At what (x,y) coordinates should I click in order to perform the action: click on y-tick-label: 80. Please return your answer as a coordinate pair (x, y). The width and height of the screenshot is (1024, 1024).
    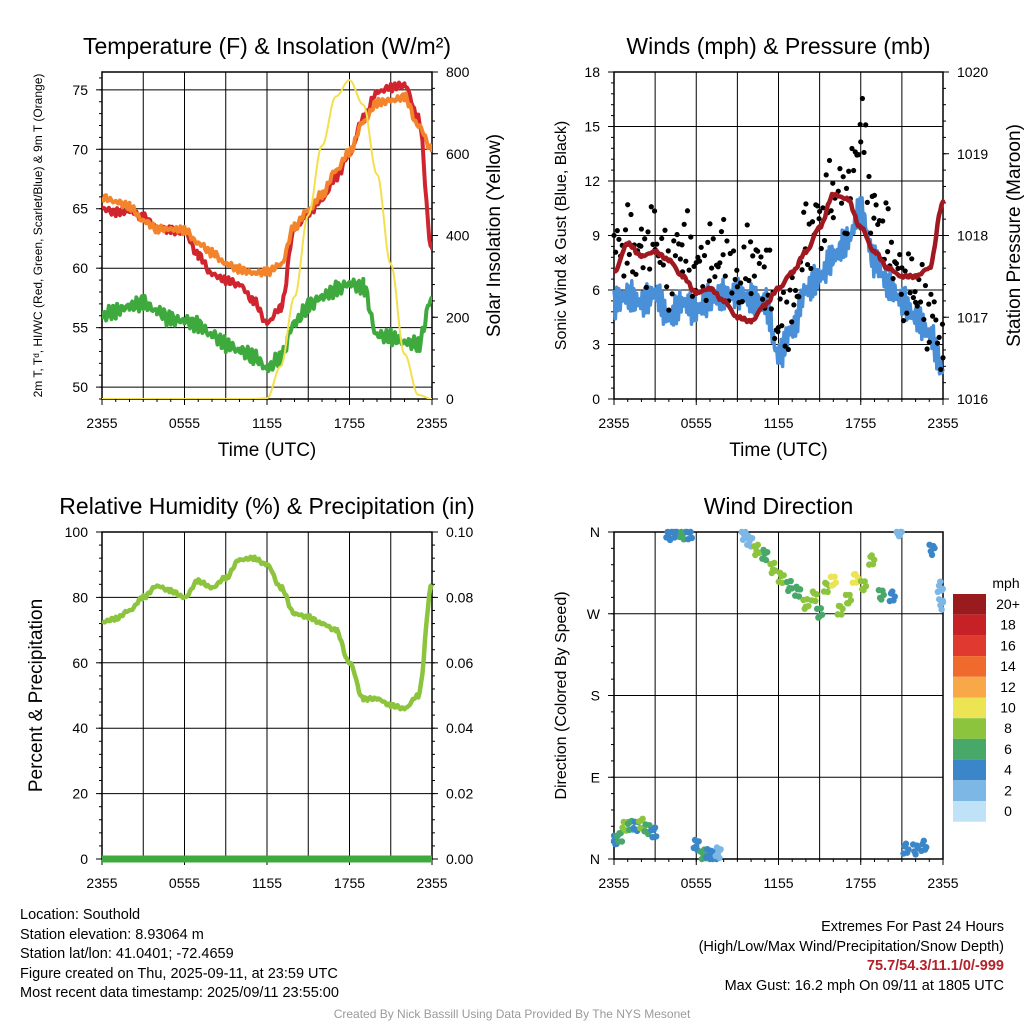
    Looking at the image, I should click on (80, 597).